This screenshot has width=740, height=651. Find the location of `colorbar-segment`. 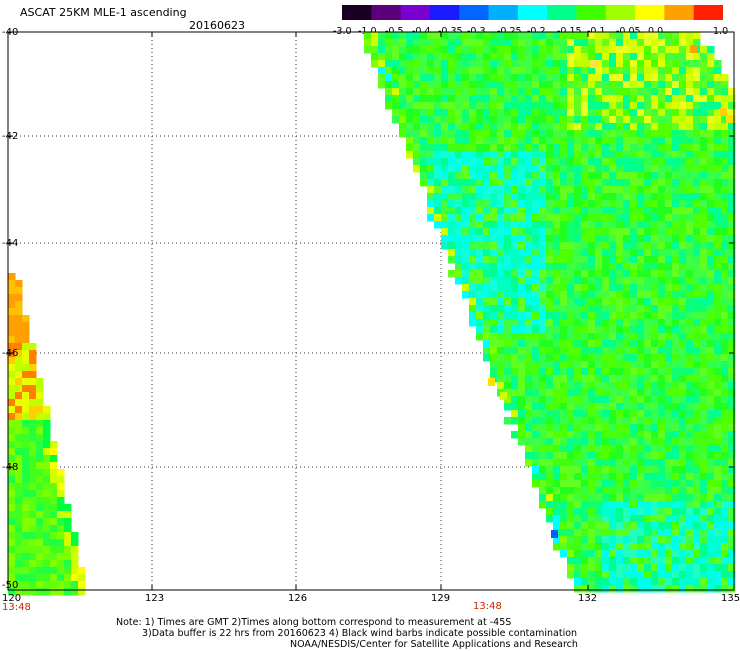

colorbar-segment is located at coordinates (386, 12).